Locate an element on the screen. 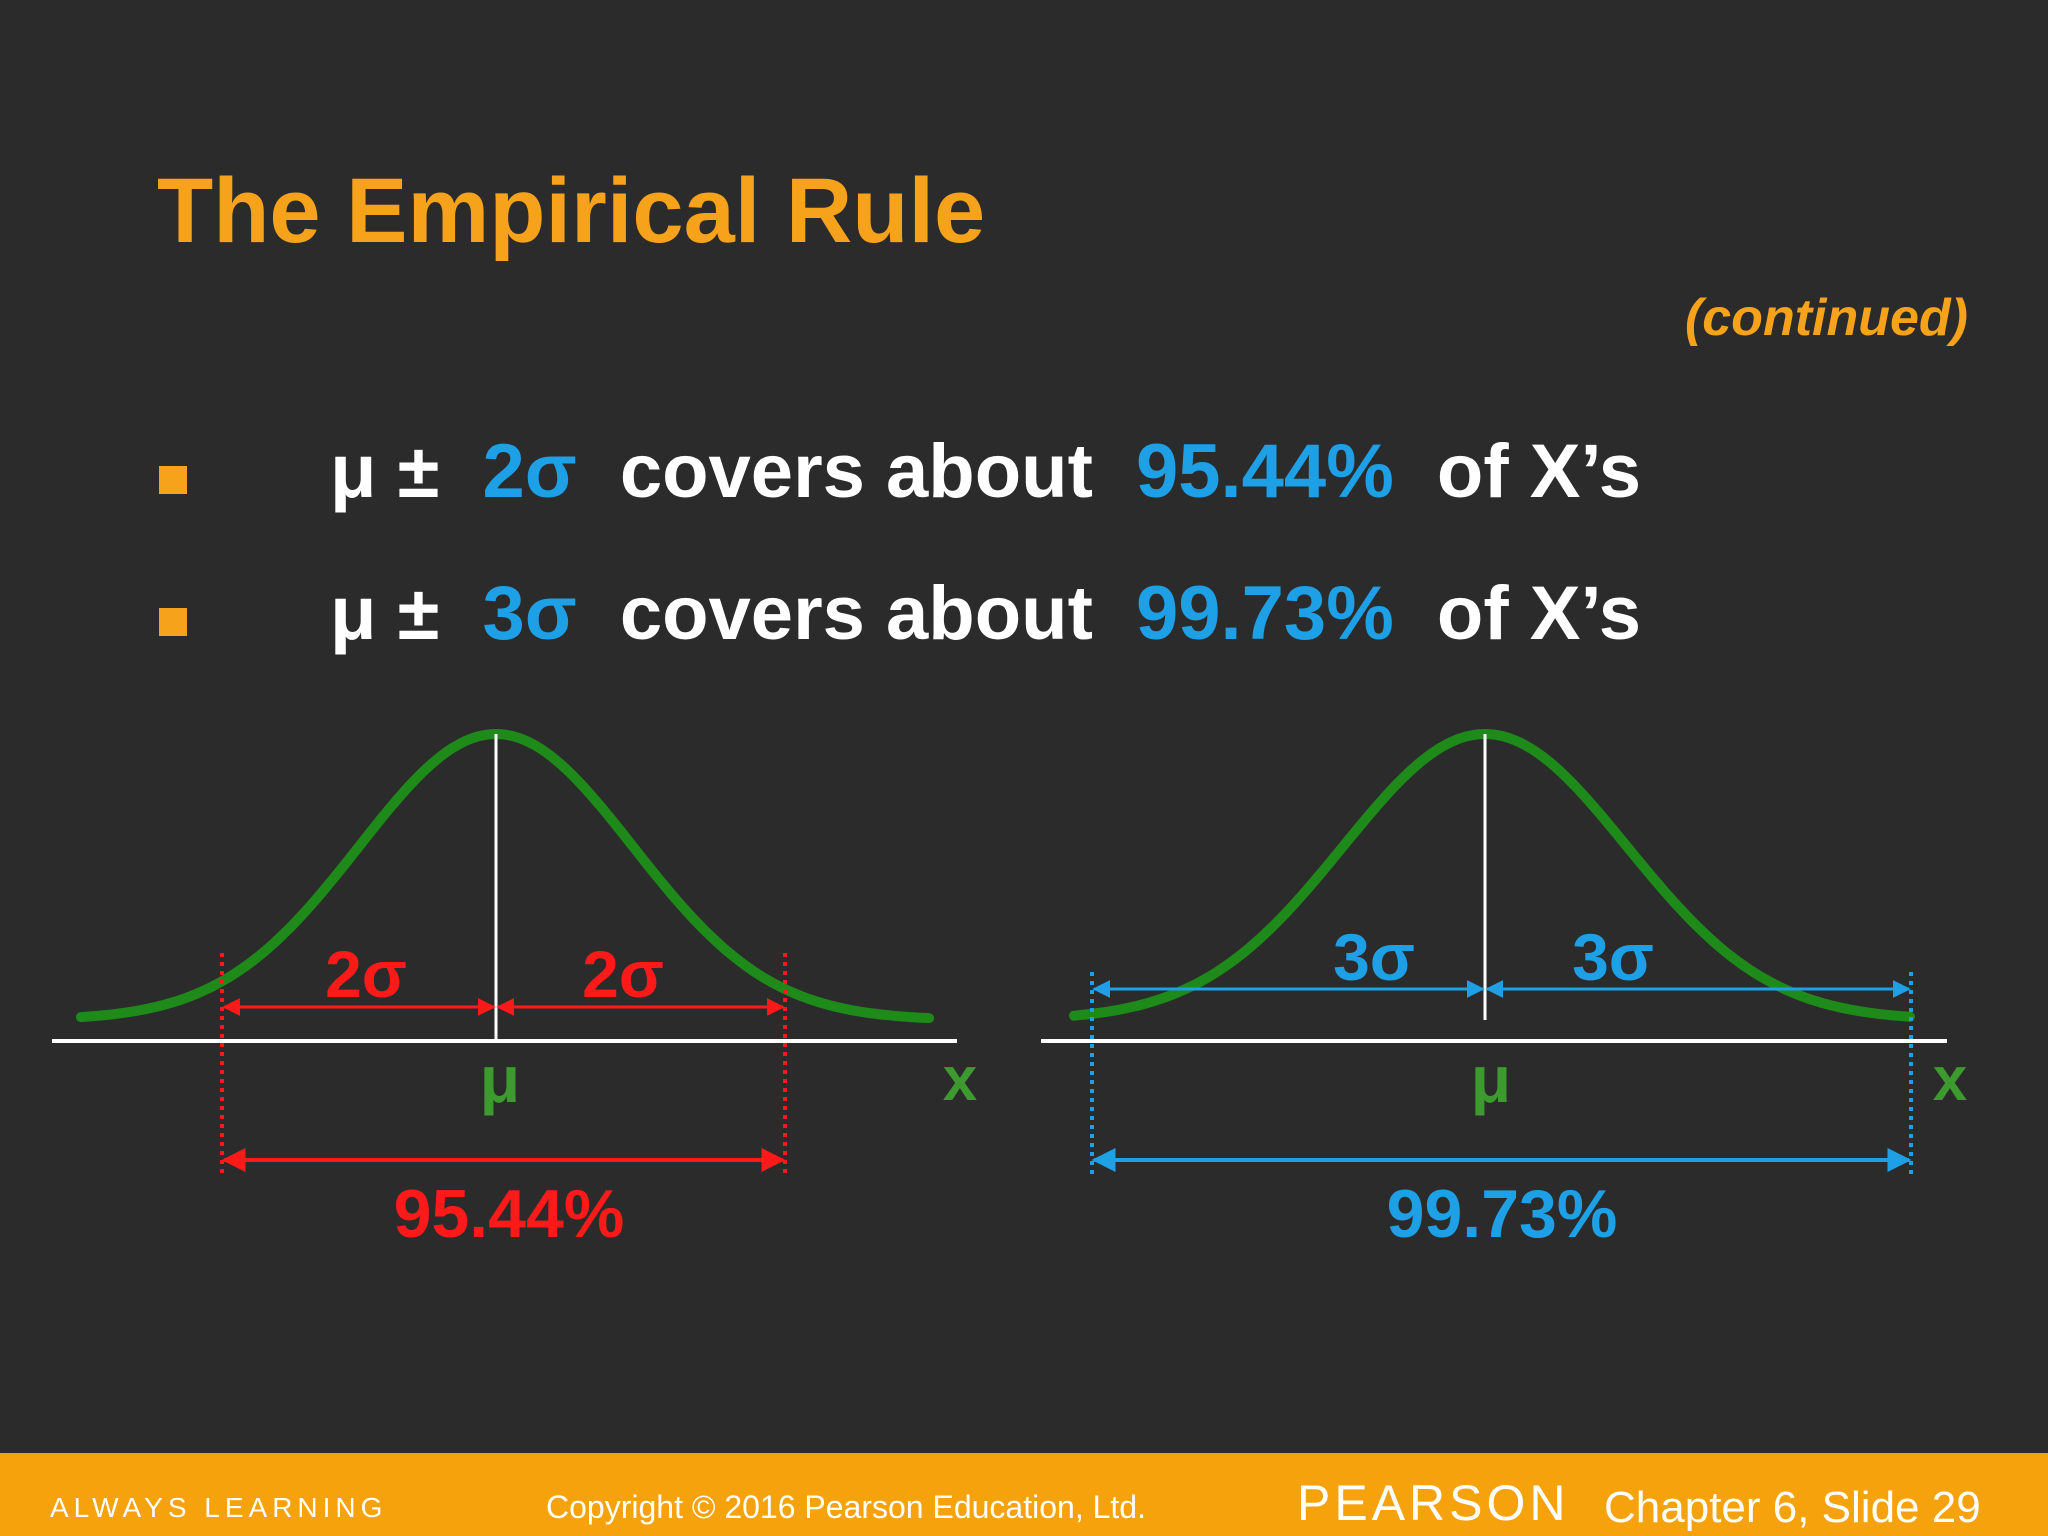 This screenshot has width=2048, height=1536. footer-brand: PEARSON is located at coordinates (1433, 1503).